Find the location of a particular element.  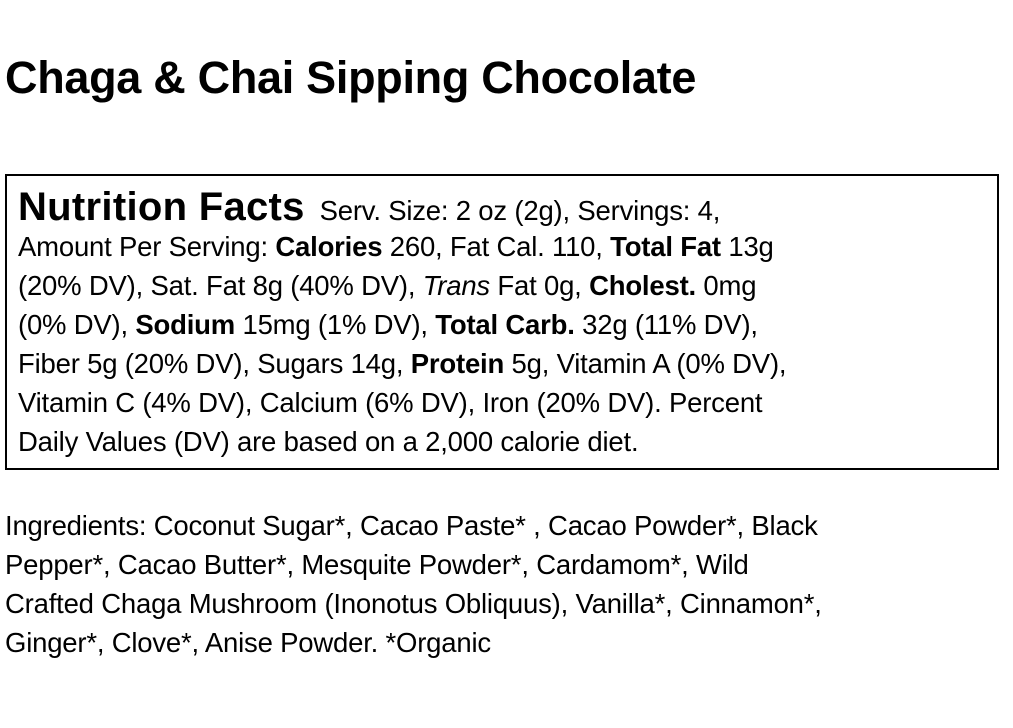

text-segment: (0% DV), is located at coordinates (77, 324).